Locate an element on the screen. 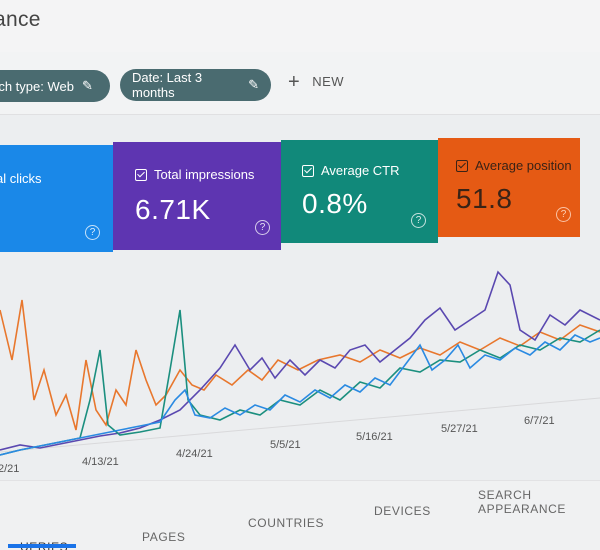 The image size is (600, 550). page-title: ance is located at coordinates (20, 19).